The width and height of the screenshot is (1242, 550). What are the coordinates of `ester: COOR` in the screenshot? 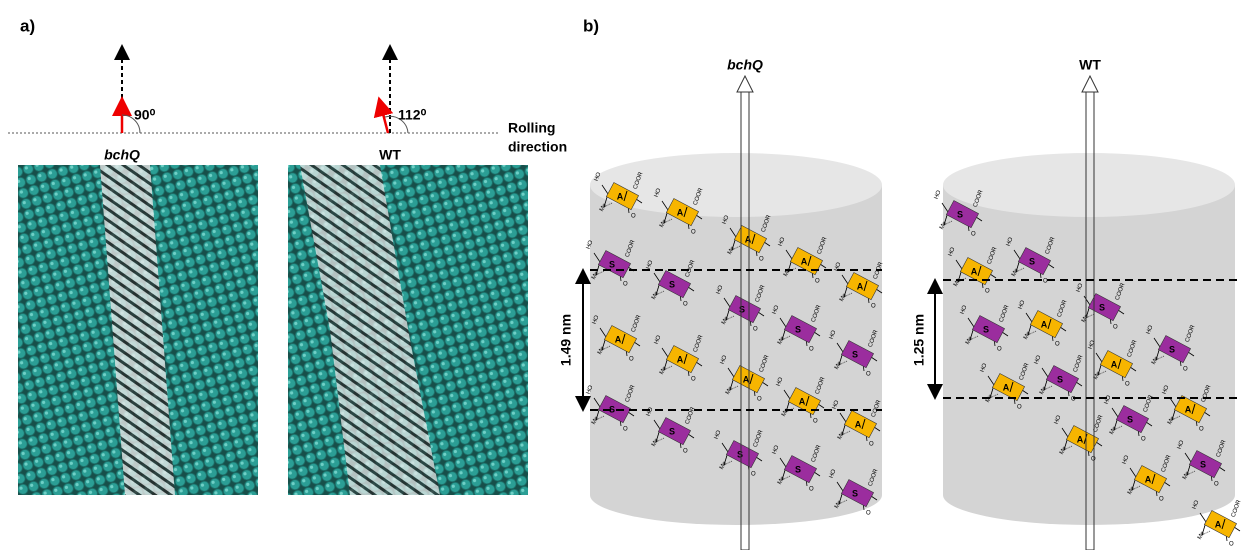 It's located at (1236, 509).